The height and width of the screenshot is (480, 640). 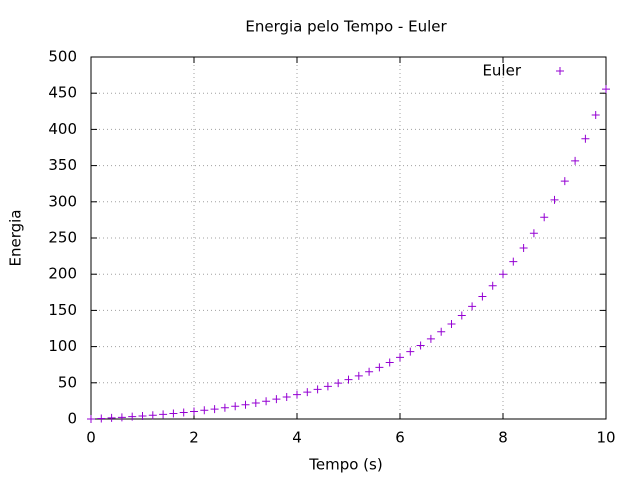 What do you see at coordinates (72, 419) in the screenshot?
I see `y-tick-label: 0` at bounding box center [72, 419].